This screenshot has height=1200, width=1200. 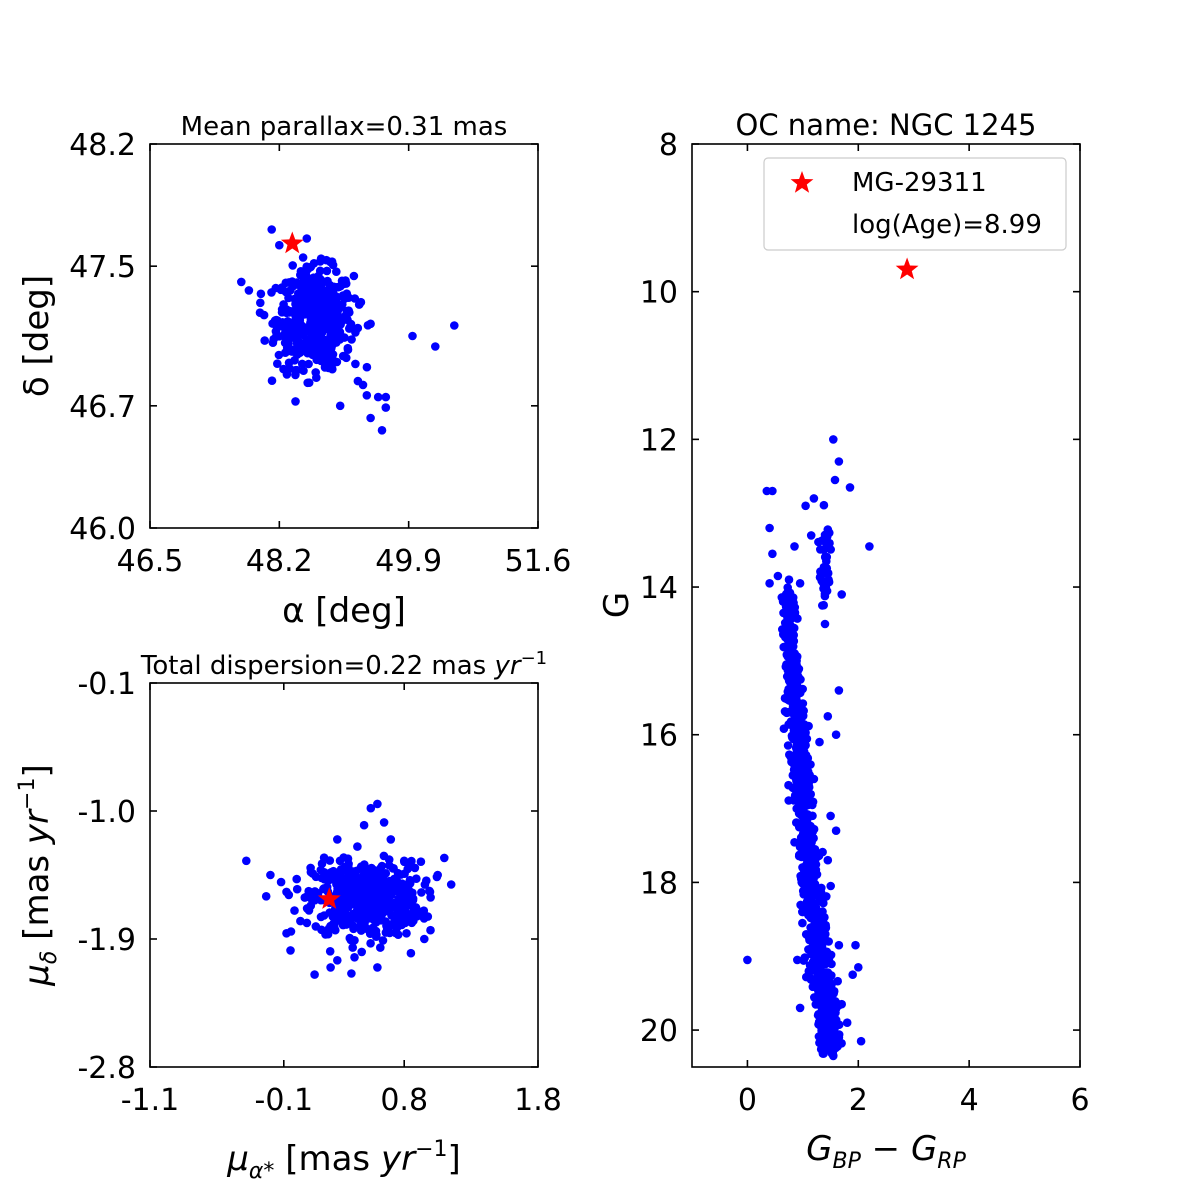 What do you see at coordinates (106, 684) in the screenshot?
I see `y-tick-label: -0.1` at bounding box center [106, 684].